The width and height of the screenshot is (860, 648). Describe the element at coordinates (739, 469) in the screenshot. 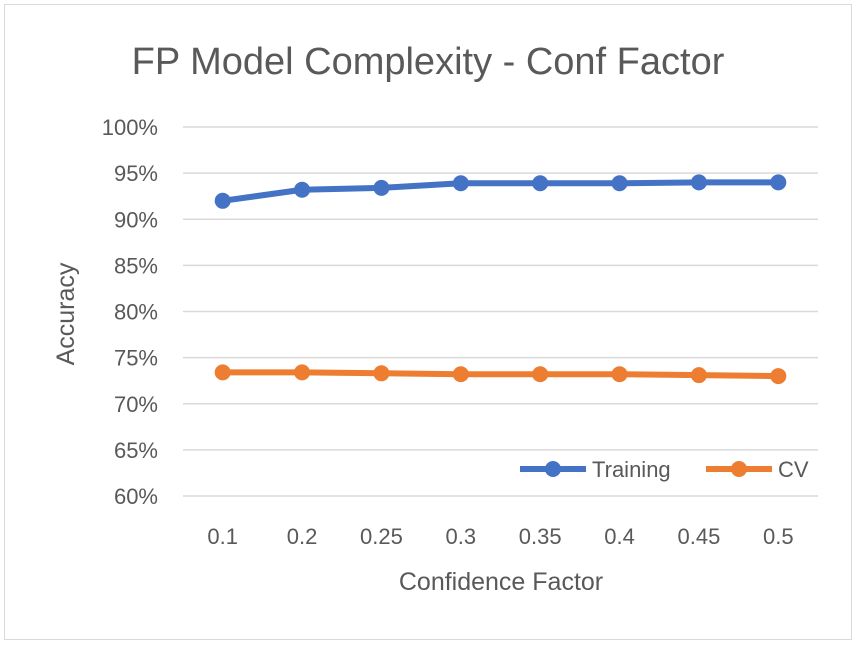

I see `legend-marker-cv` at that location.